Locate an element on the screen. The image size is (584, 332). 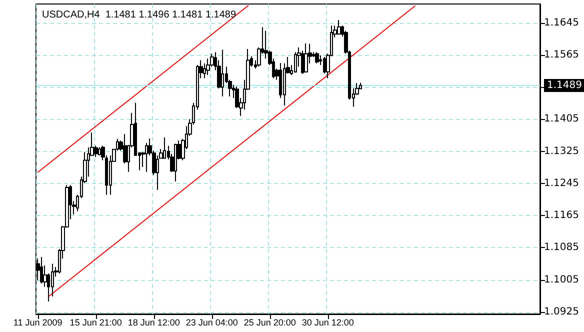
x-tick-label: 11 Jun 2009 is located at coordinates (37, 323).